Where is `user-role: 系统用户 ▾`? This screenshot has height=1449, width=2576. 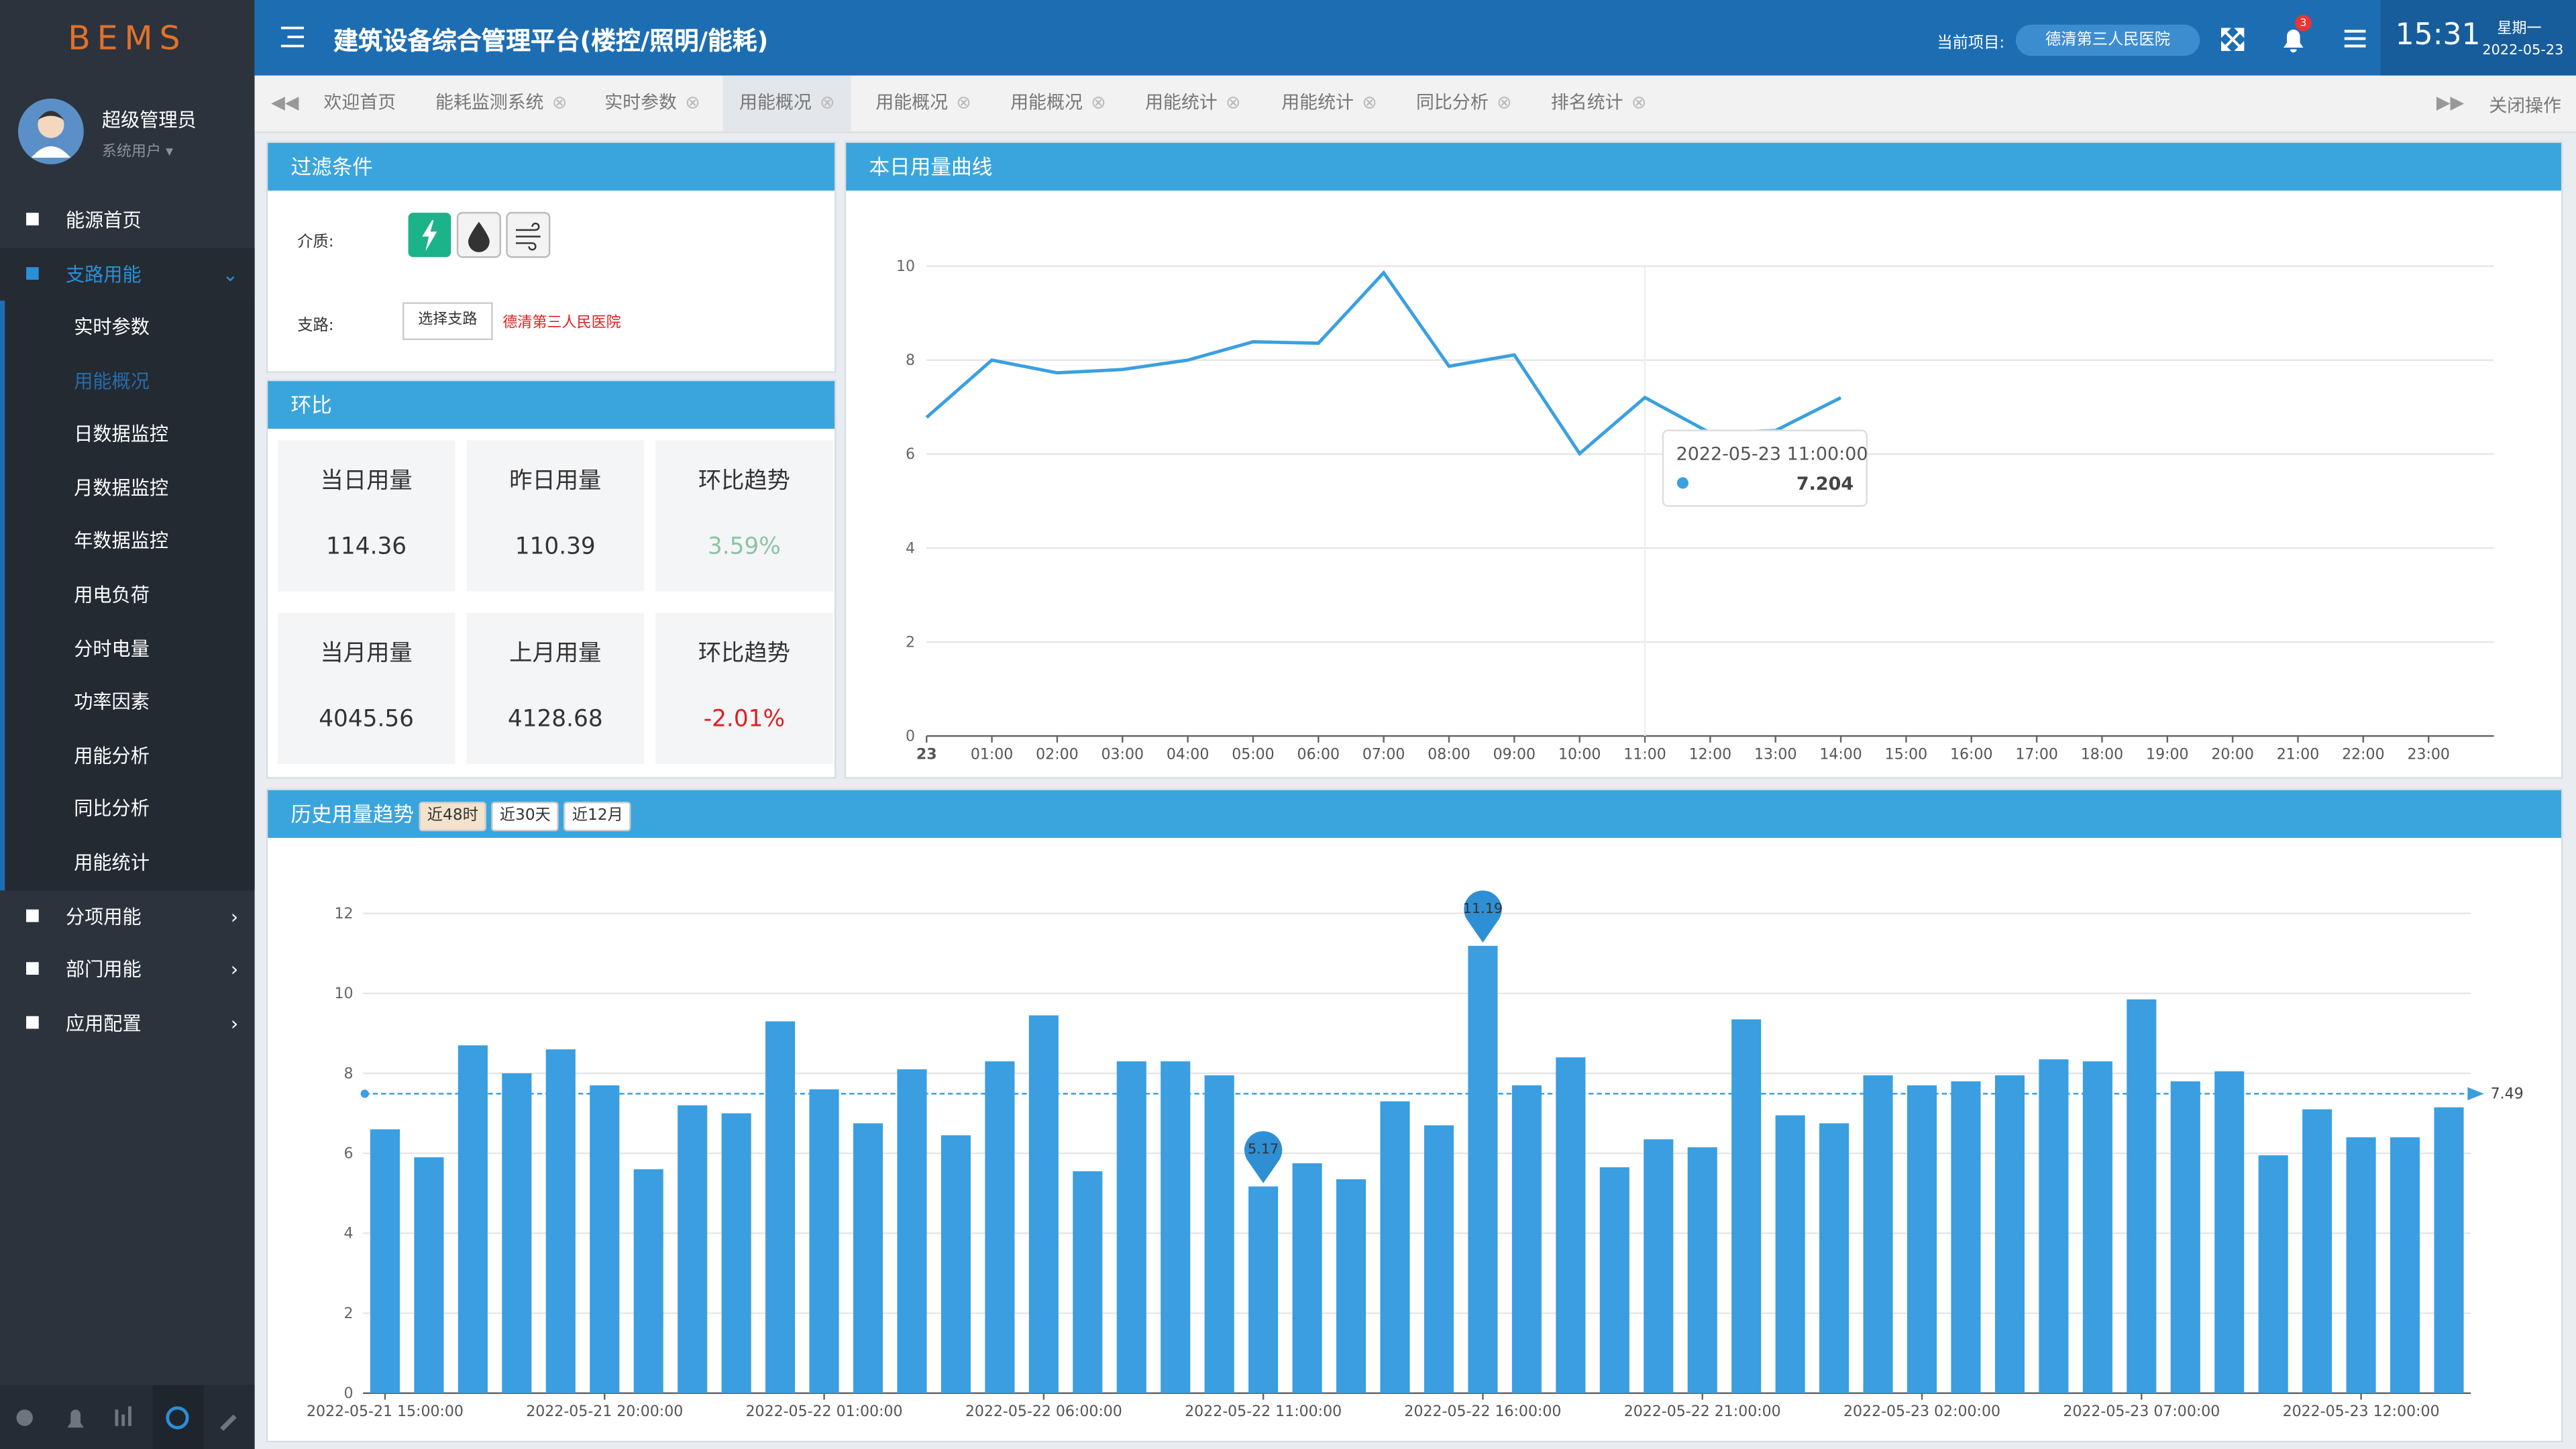
user-role: 系统用户 ▾ is located at coordinates (137, 153).